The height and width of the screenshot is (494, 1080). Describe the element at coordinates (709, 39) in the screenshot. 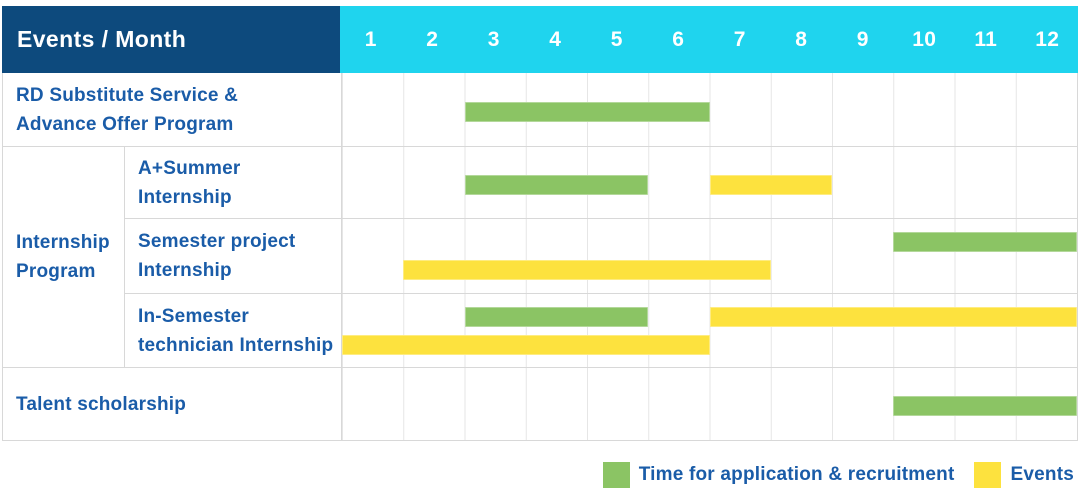

I see `month-header-row: 1 2 3 4 5 6 7 8 9 10 11 12` at that location.